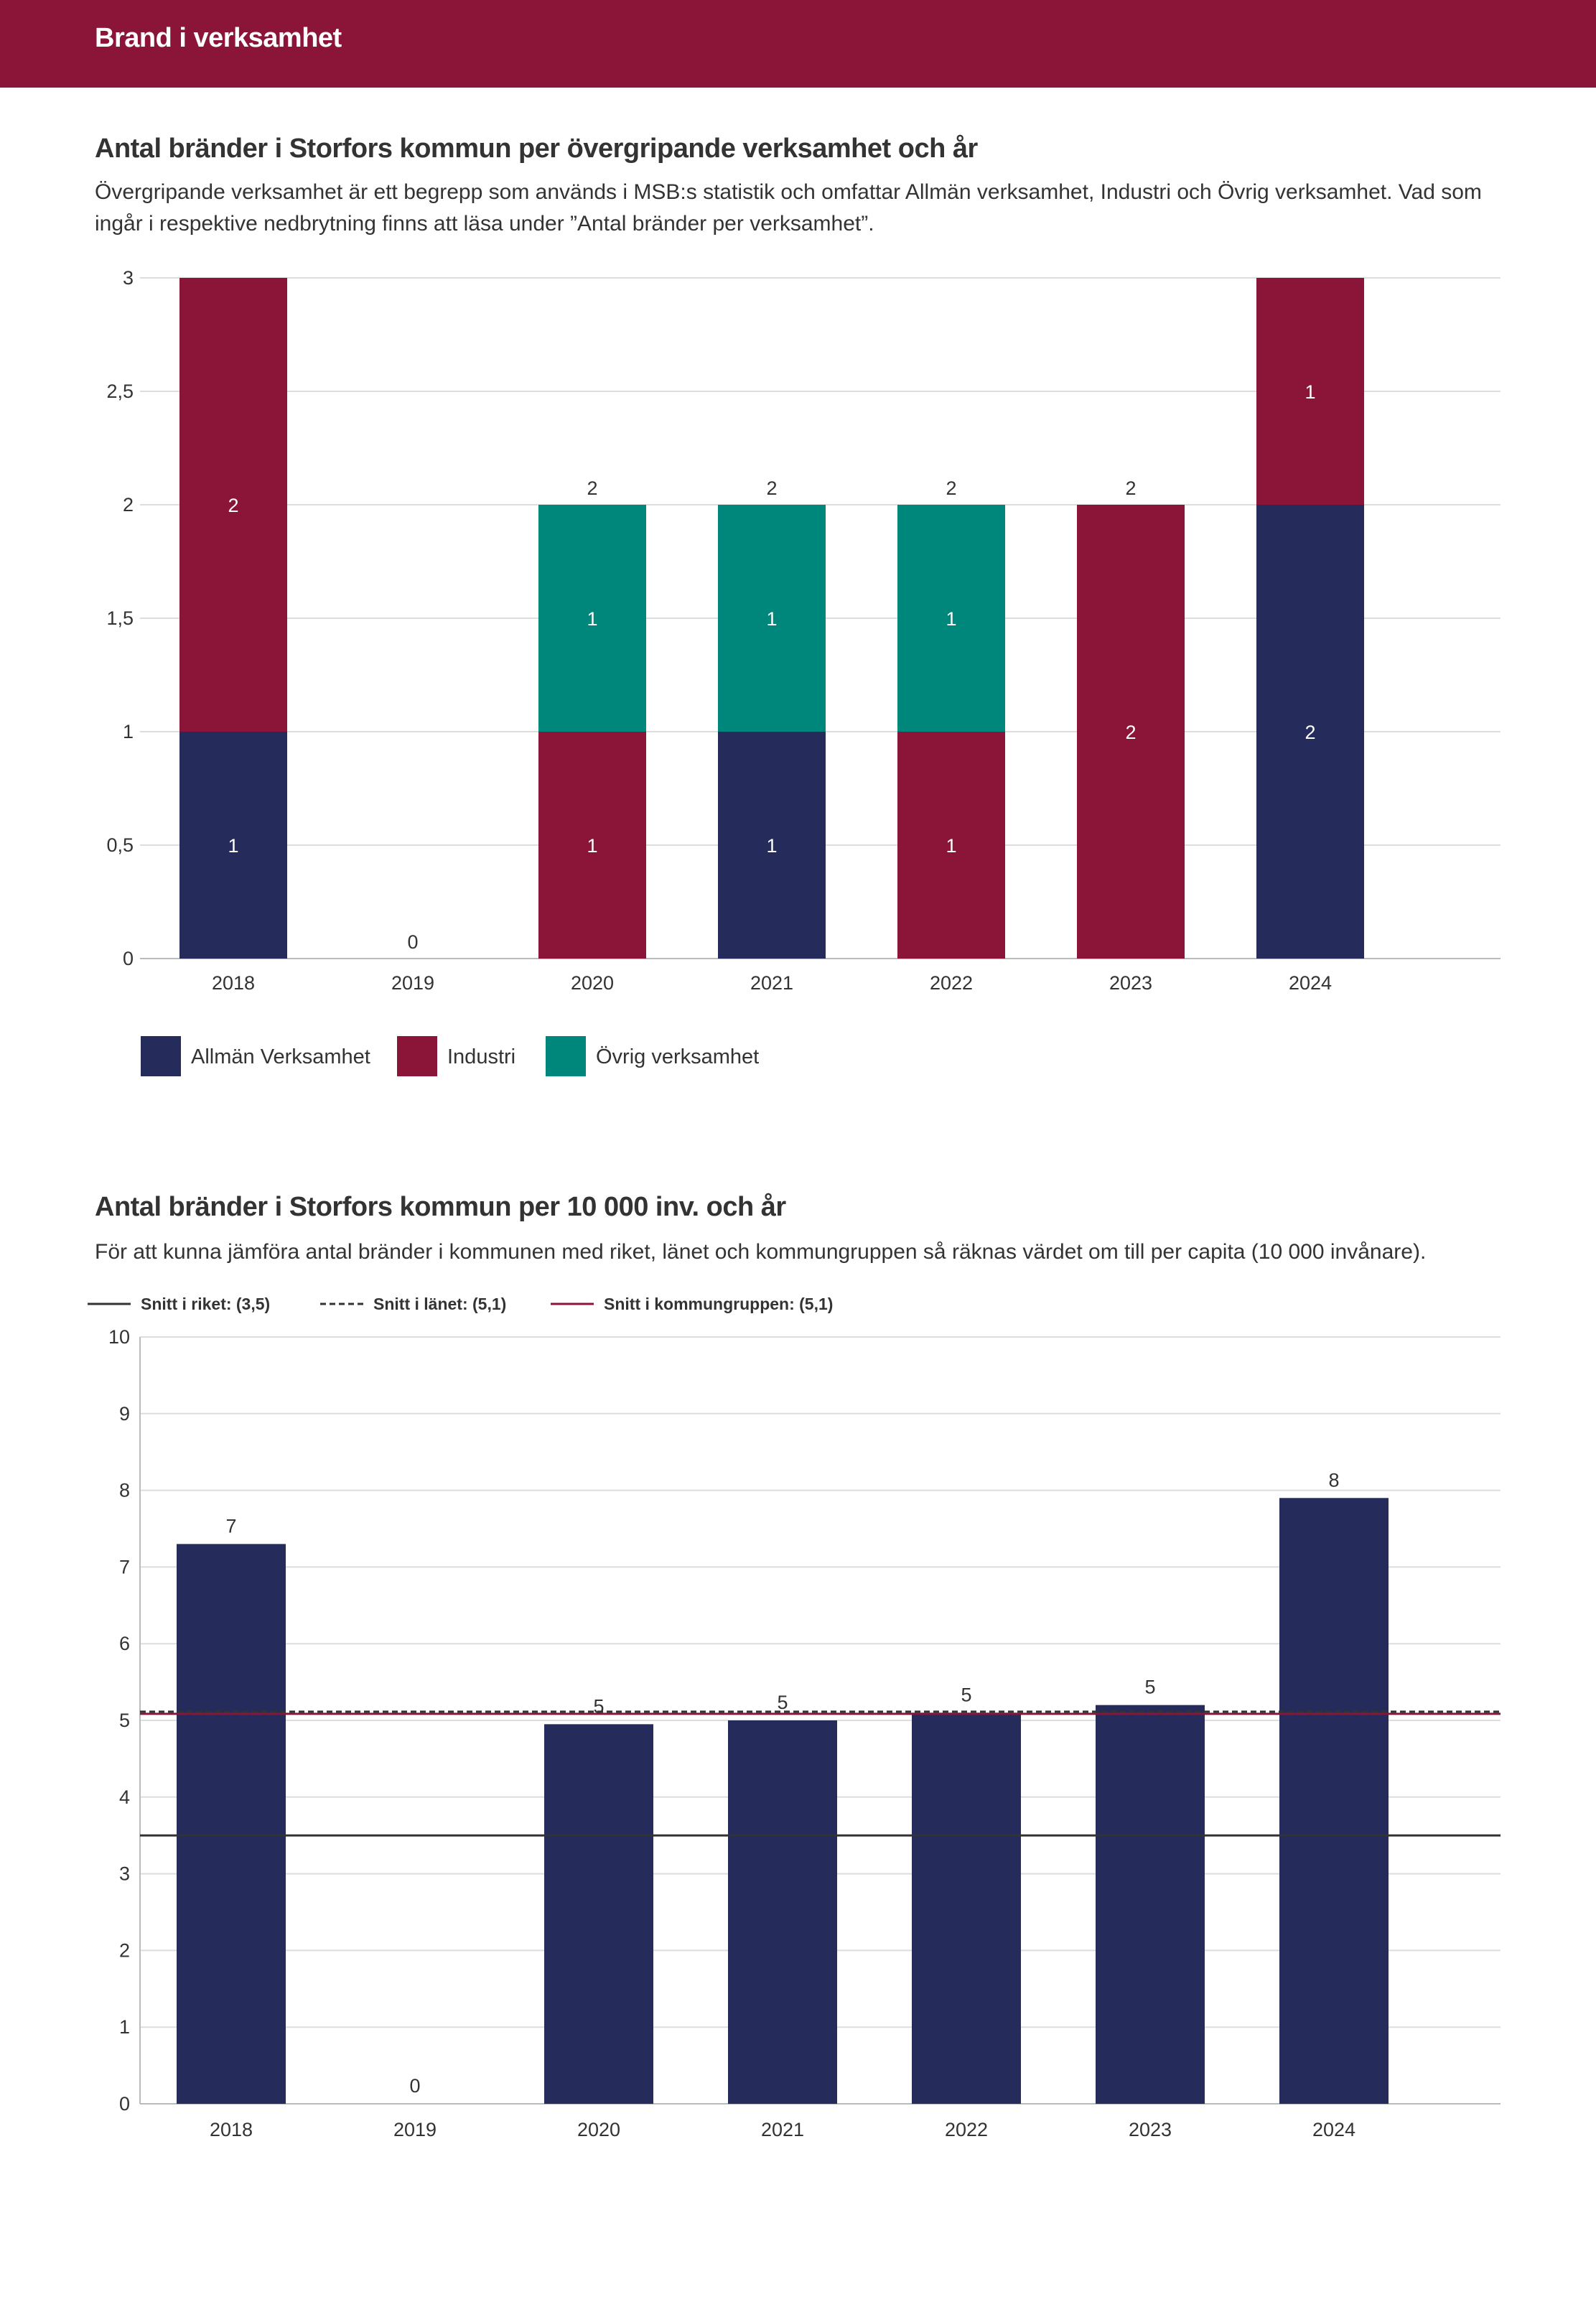  What do you see at coordinates (677, 1056) in the screenshot?
I see `legend-label: Övrig verksamhet` at bounding box center [677, 1056].